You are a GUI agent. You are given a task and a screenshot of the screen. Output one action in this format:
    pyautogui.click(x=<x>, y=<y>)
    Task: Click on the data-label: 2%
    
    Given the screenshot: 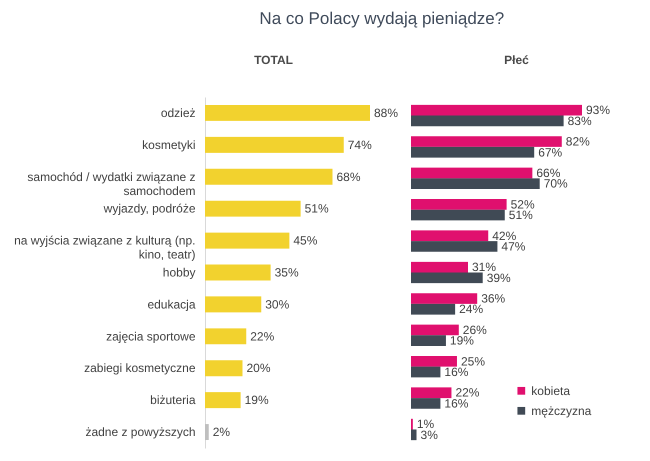 What is the action you would take?
    pyautogui.click(x=221, y=432)
    